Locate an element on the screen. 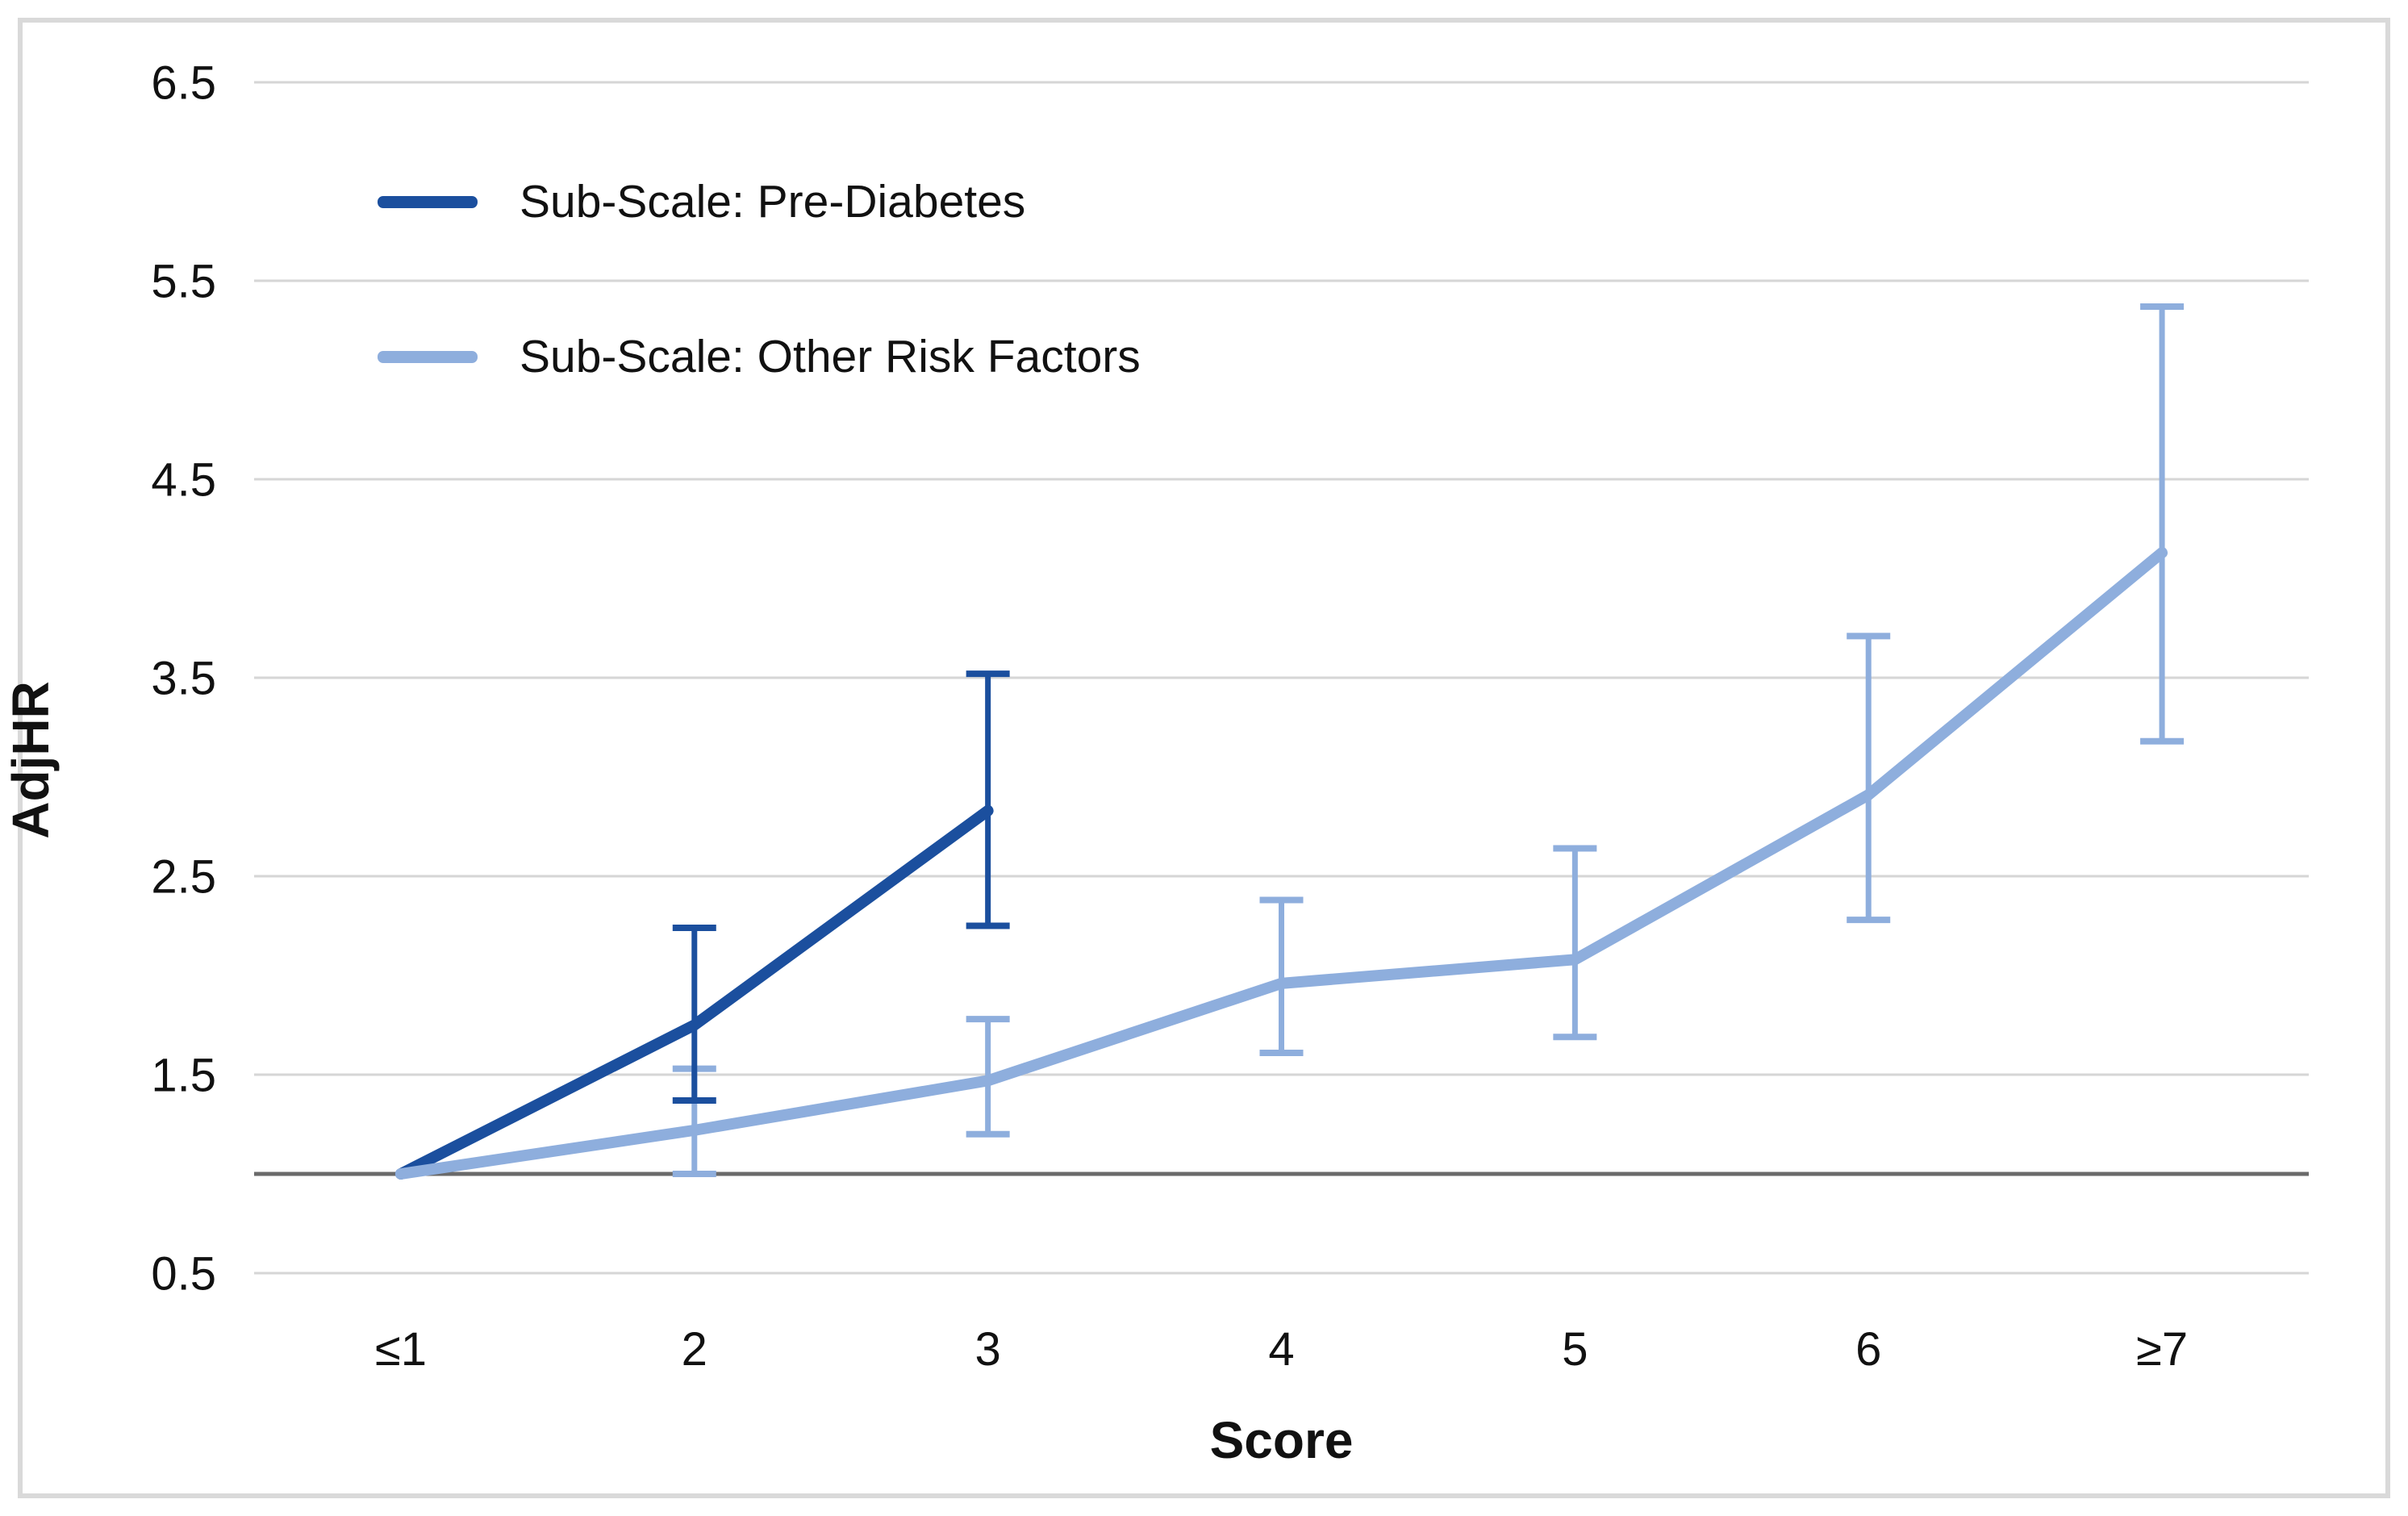  y-tick-label: 2.5 is located at coordinates (183, 877).